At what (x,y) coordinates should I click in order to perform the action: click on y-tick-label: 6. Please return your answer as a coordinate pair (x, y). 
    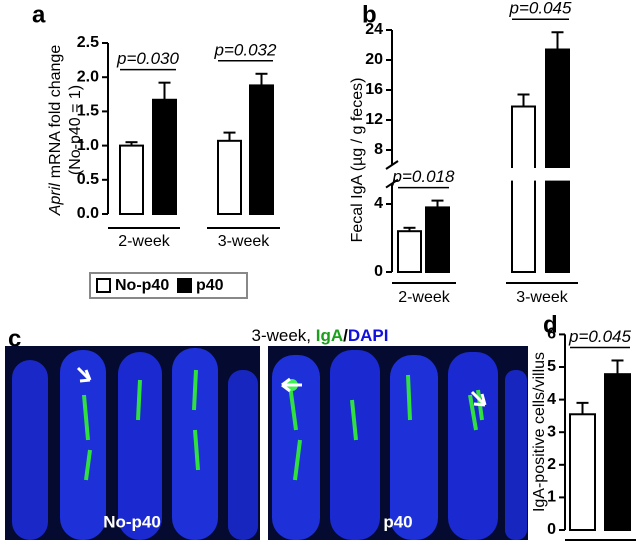
    Looking at the image, I should click on (551, 334).